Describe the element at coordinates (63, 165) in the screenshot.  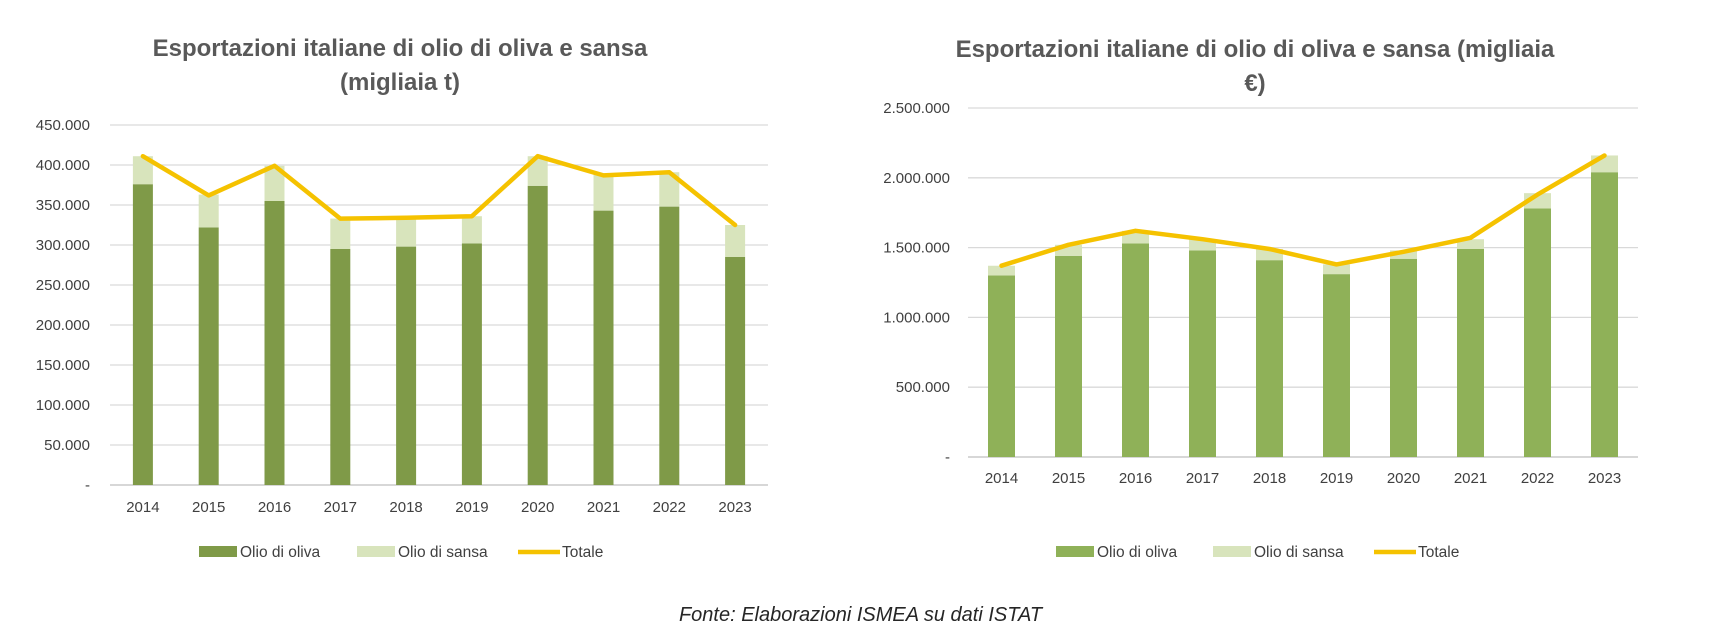
I see `y-tick-label: 400.000` at that location.